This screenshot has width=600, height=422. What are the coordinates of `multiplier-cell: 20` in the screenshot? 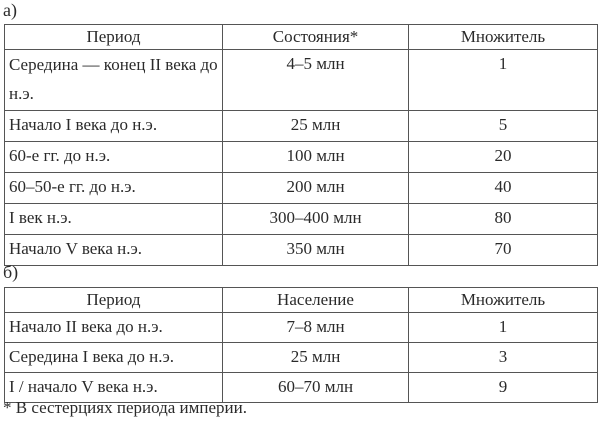 It's located at (503, 157).